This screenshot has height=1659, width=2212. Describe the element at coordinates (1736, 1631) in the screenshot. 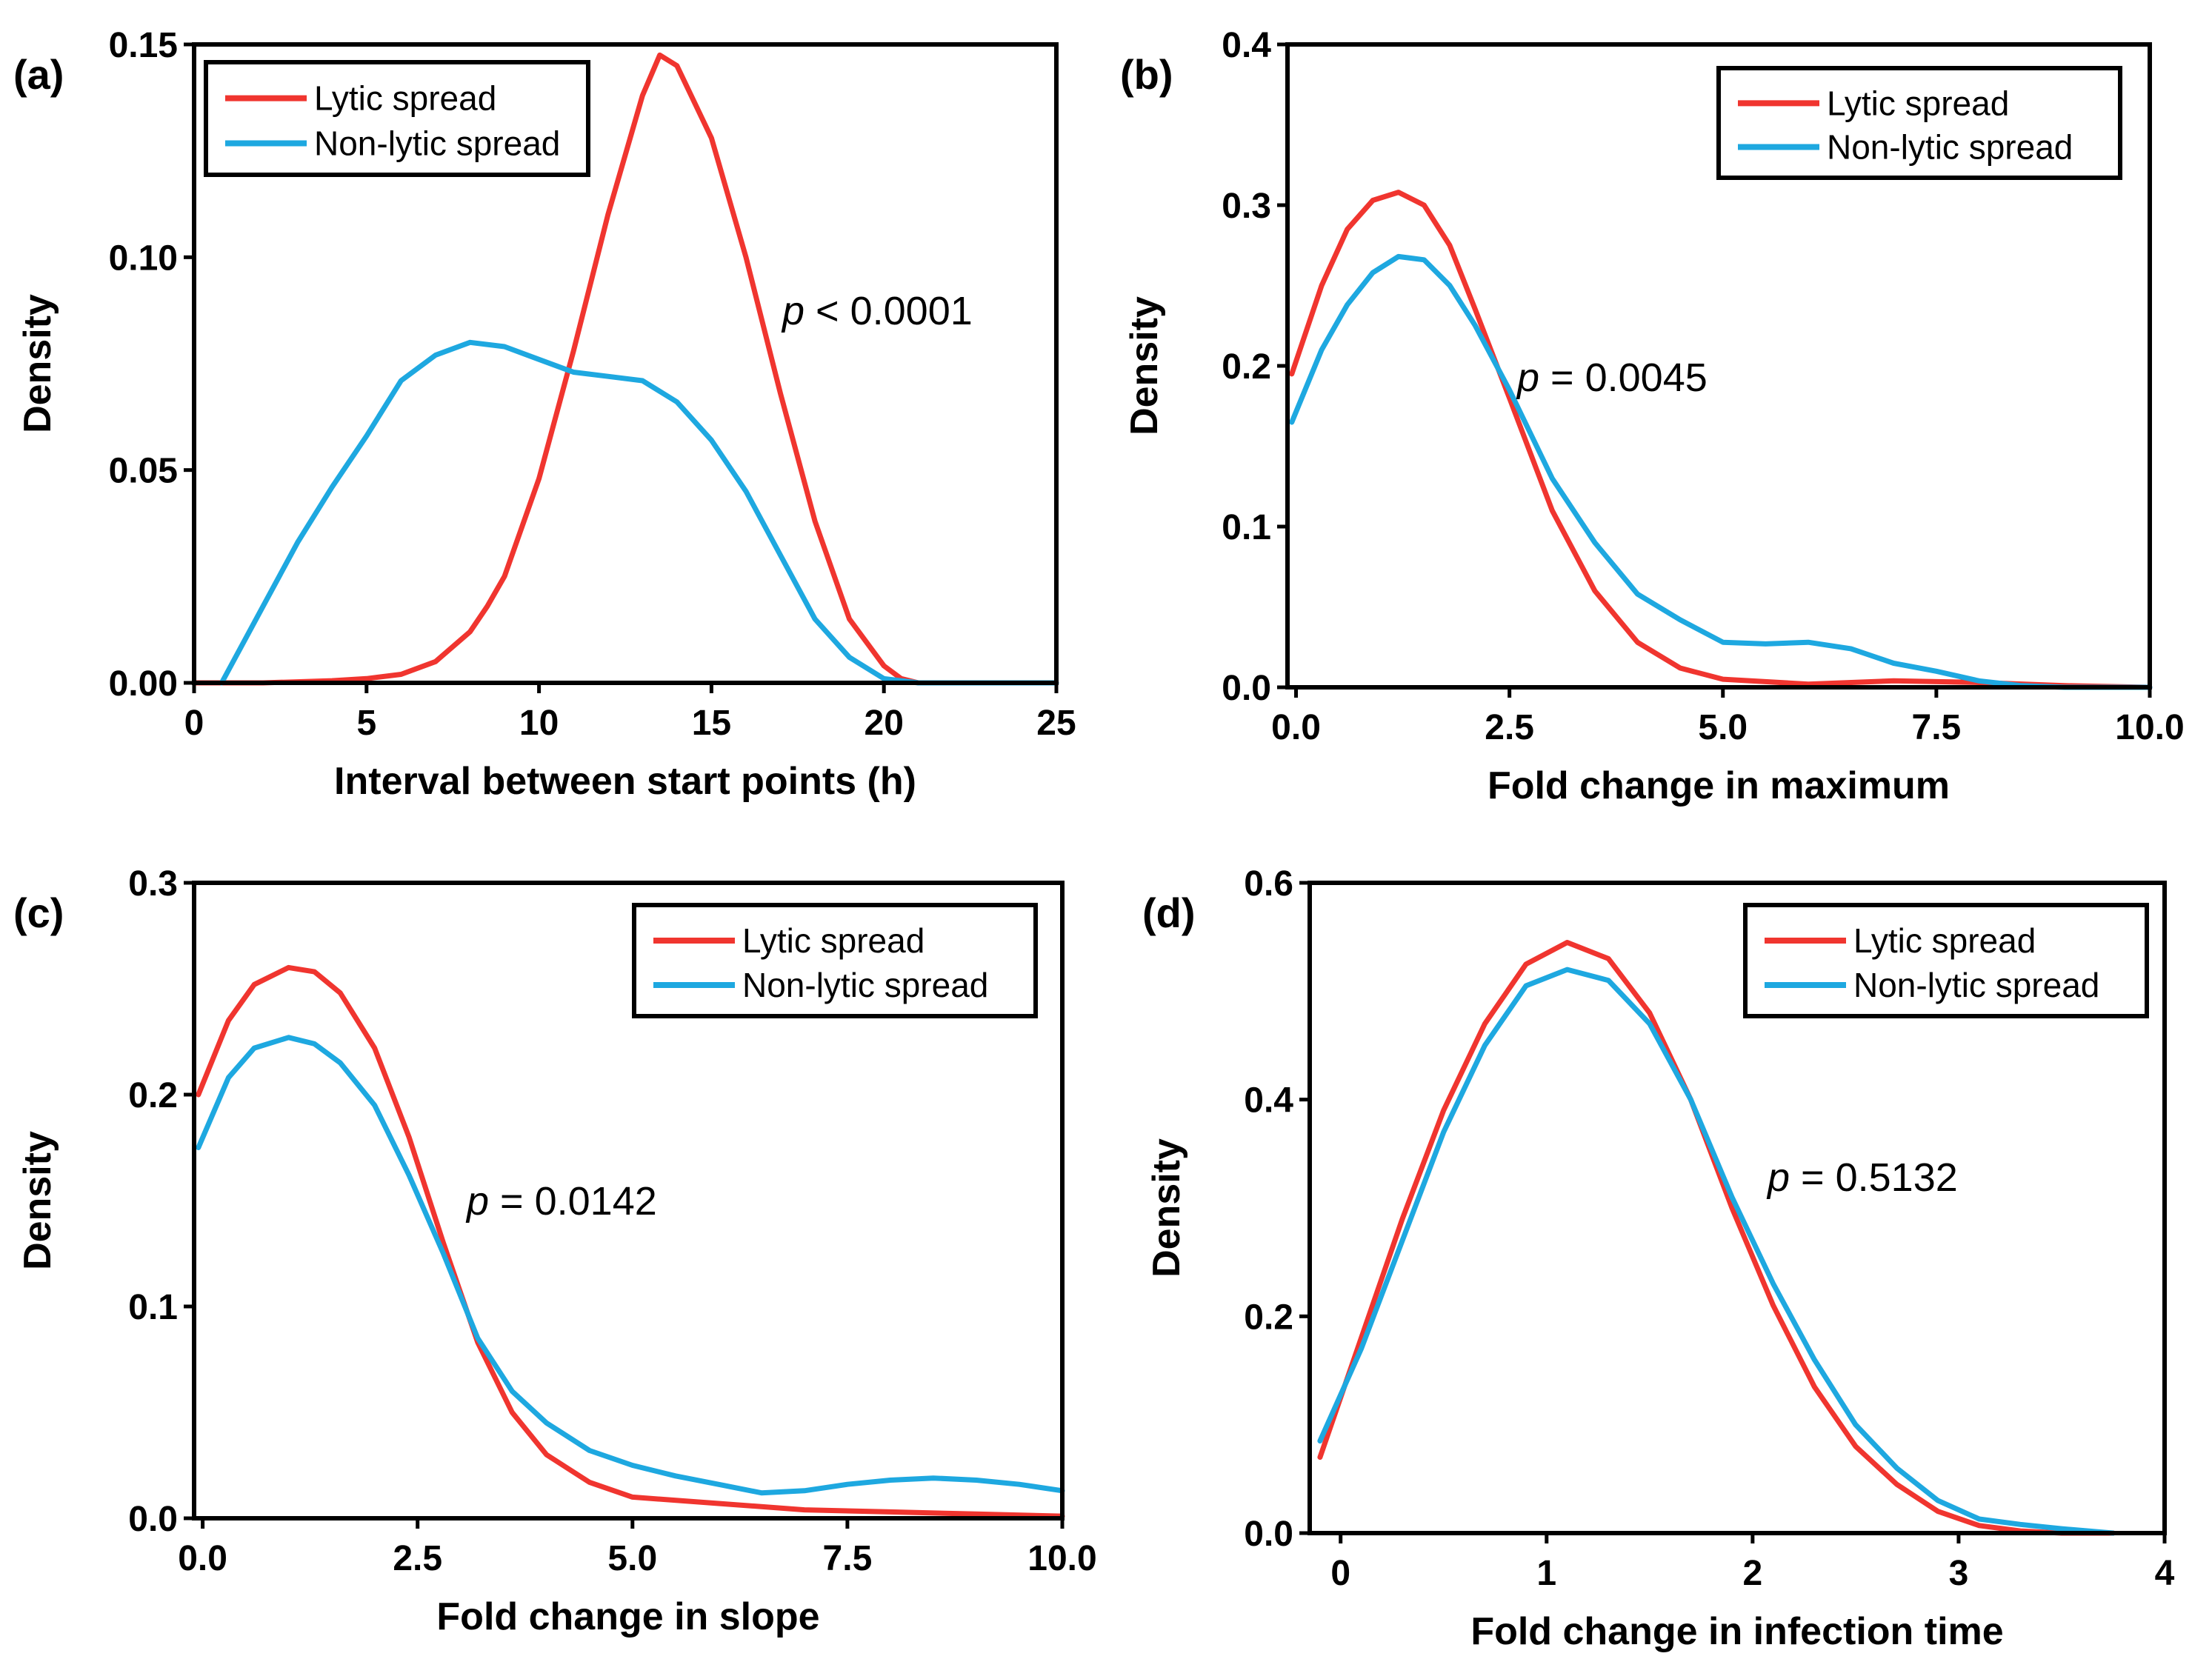

I see `x-axis-title: Fold change in infection time` at that location.